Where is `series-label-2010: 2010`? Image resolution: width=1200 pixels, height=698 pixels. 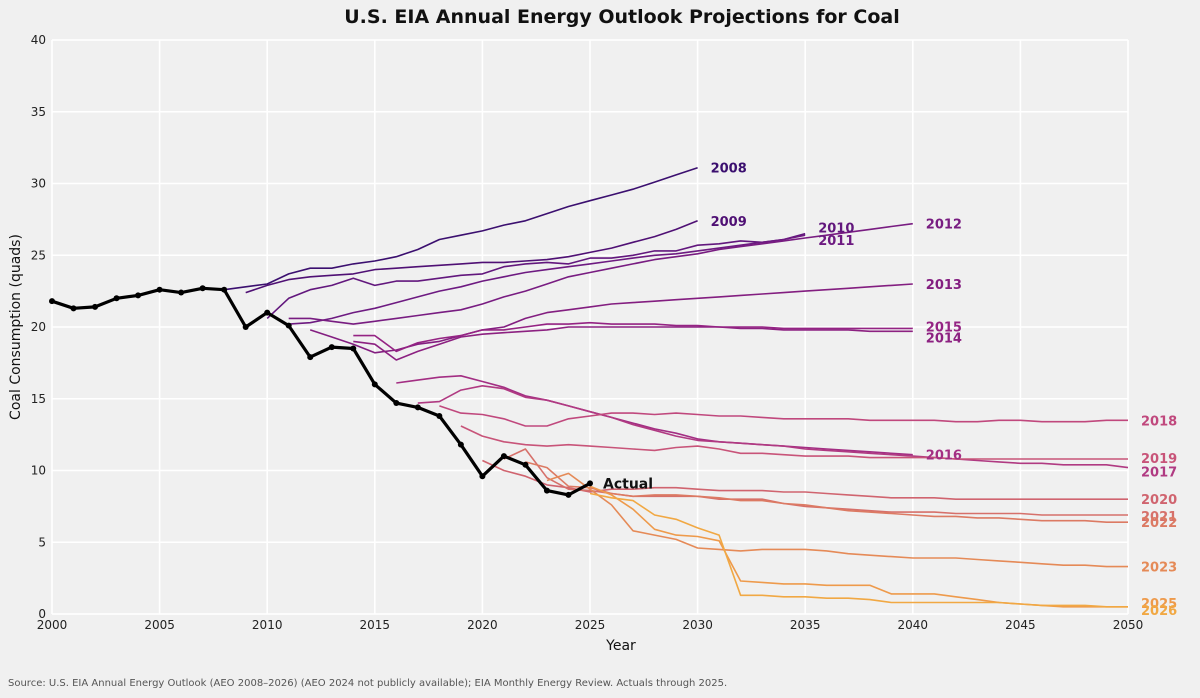
series-label-2010: 2010 is located at coordinates (836, 229).